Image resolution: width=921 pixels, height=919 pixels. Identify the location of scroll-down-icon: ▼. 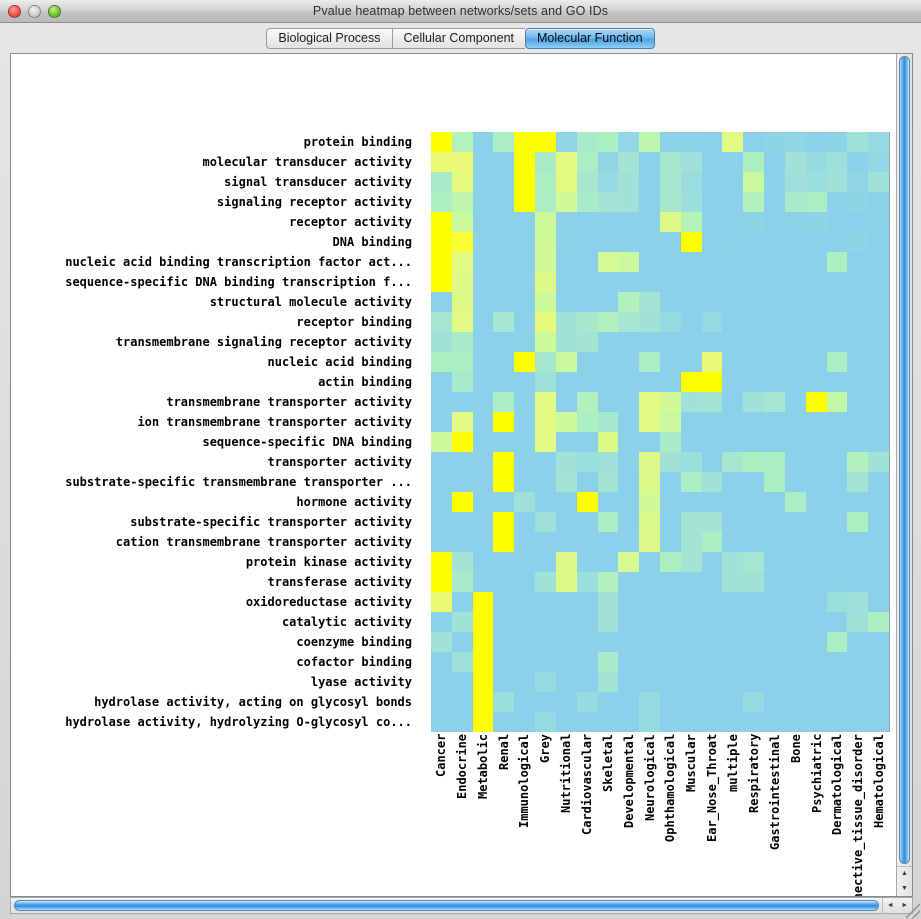
(904, 888).